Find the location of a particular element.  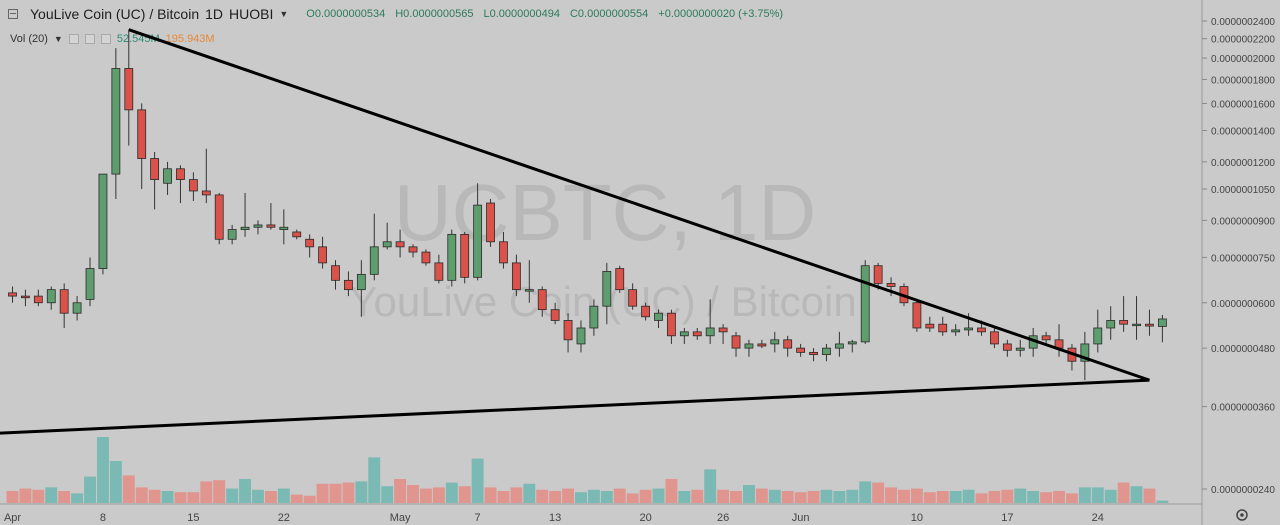

exchange-label: HUOBI is located at coordinates (251, 14).